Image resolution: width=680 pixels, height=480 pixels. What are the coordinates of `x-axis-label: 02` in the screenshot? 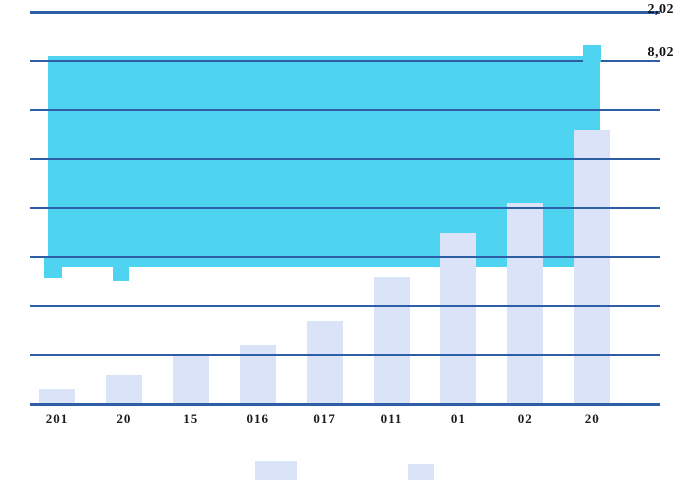 It's located at (525, 418).